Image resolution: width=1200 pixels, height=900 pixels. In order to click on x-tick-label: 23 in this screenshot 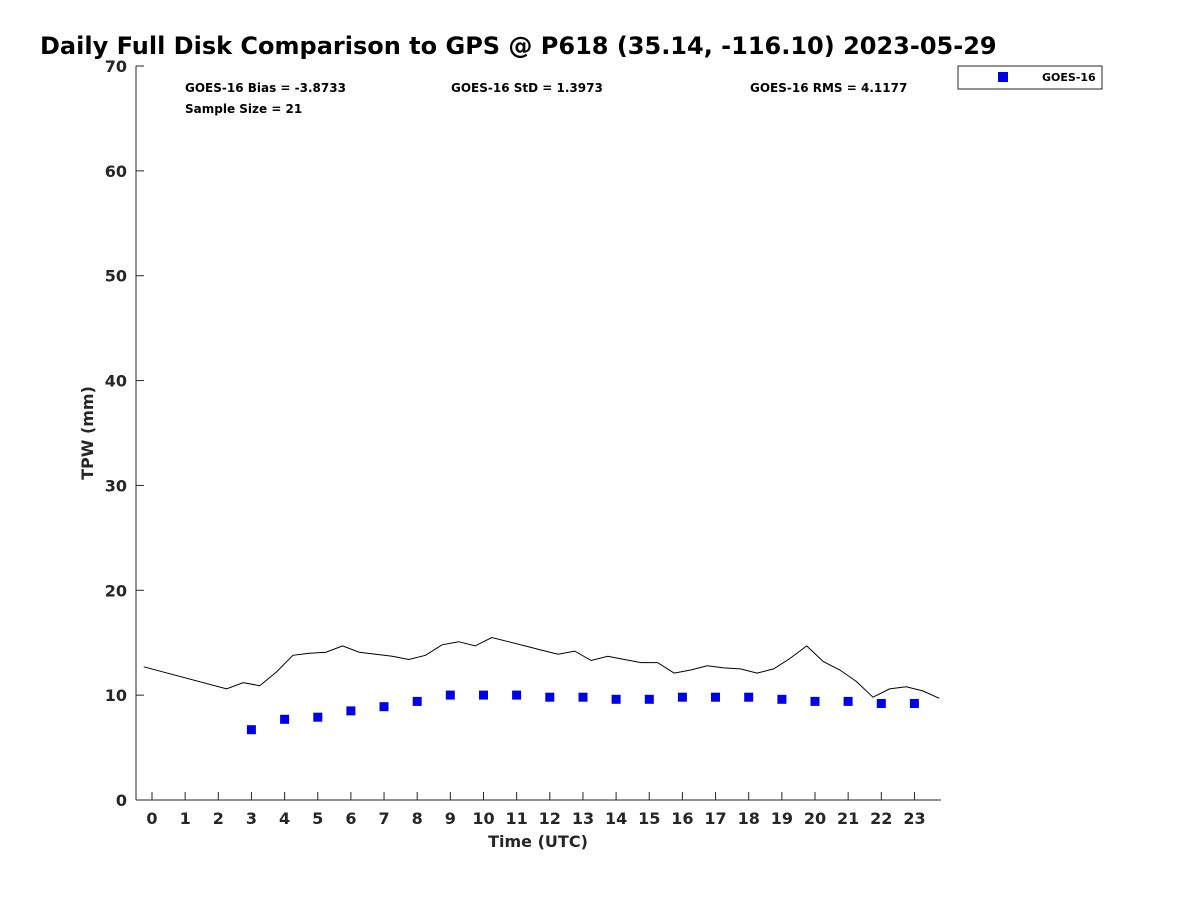, I will do `click(914, 818)`.